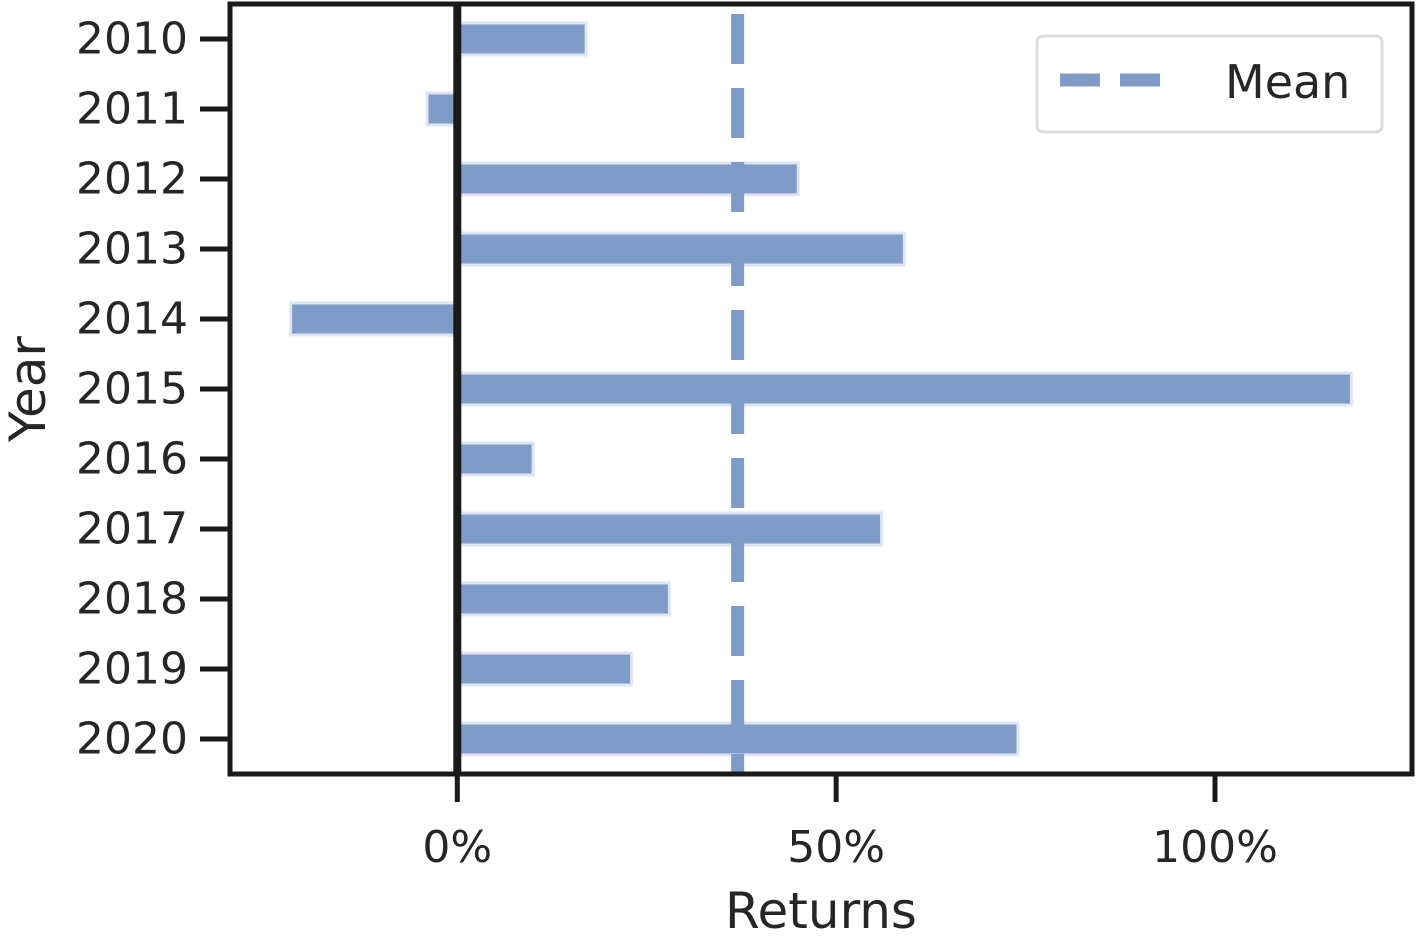 This screenshot has width=1418, height=938. I want to click on x-axis-label: Returns, so click(821, 907).